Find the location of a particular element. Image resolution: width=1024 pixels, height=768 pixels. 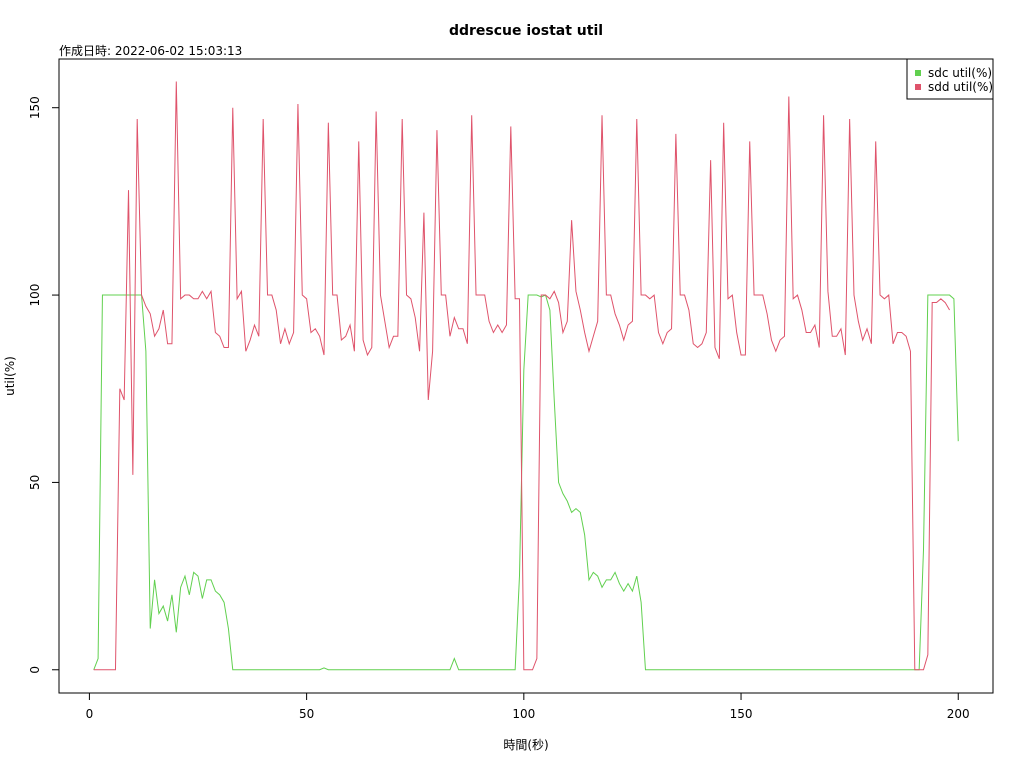

chart-subtitle: 作成日時: 2022-06-02 15:03:13 is located at coordinates (150, 51).